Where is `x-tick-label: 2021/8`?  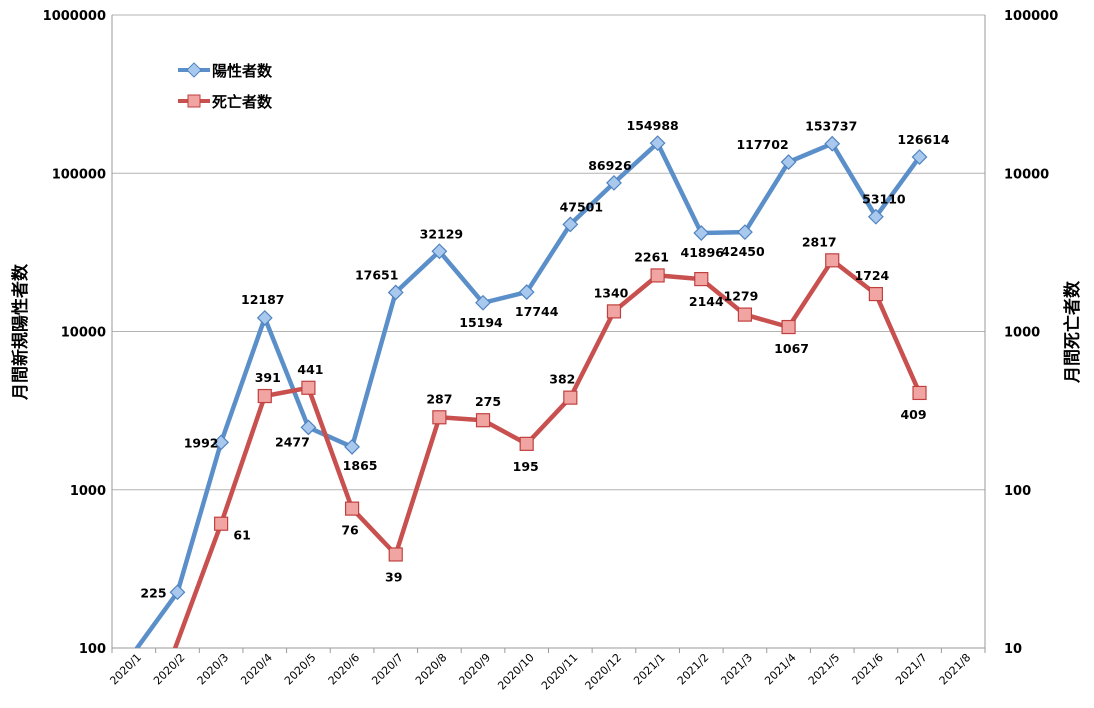 x-tick-label: 2021/8 is located at coordinates (955, 669).